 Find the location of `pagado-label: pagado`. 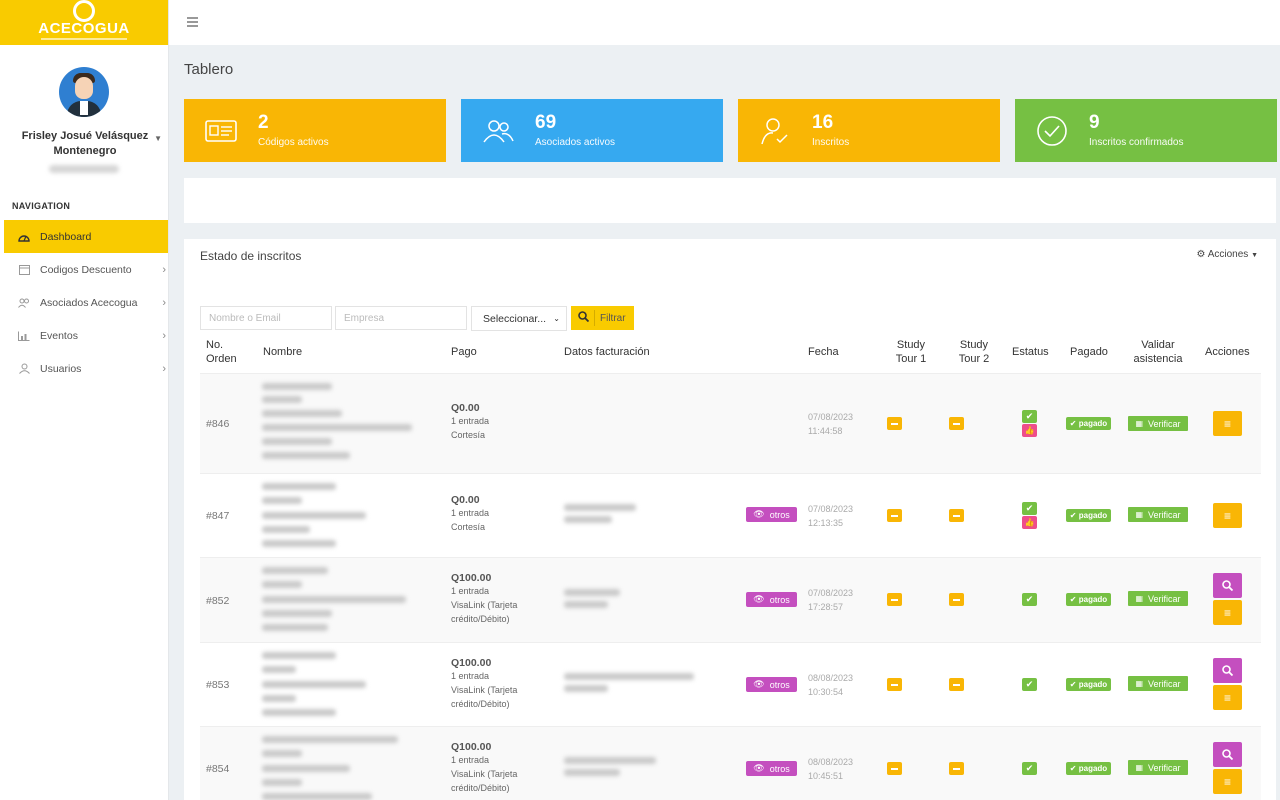

pagado-label: pagado is located at coordinates (1093, 423).